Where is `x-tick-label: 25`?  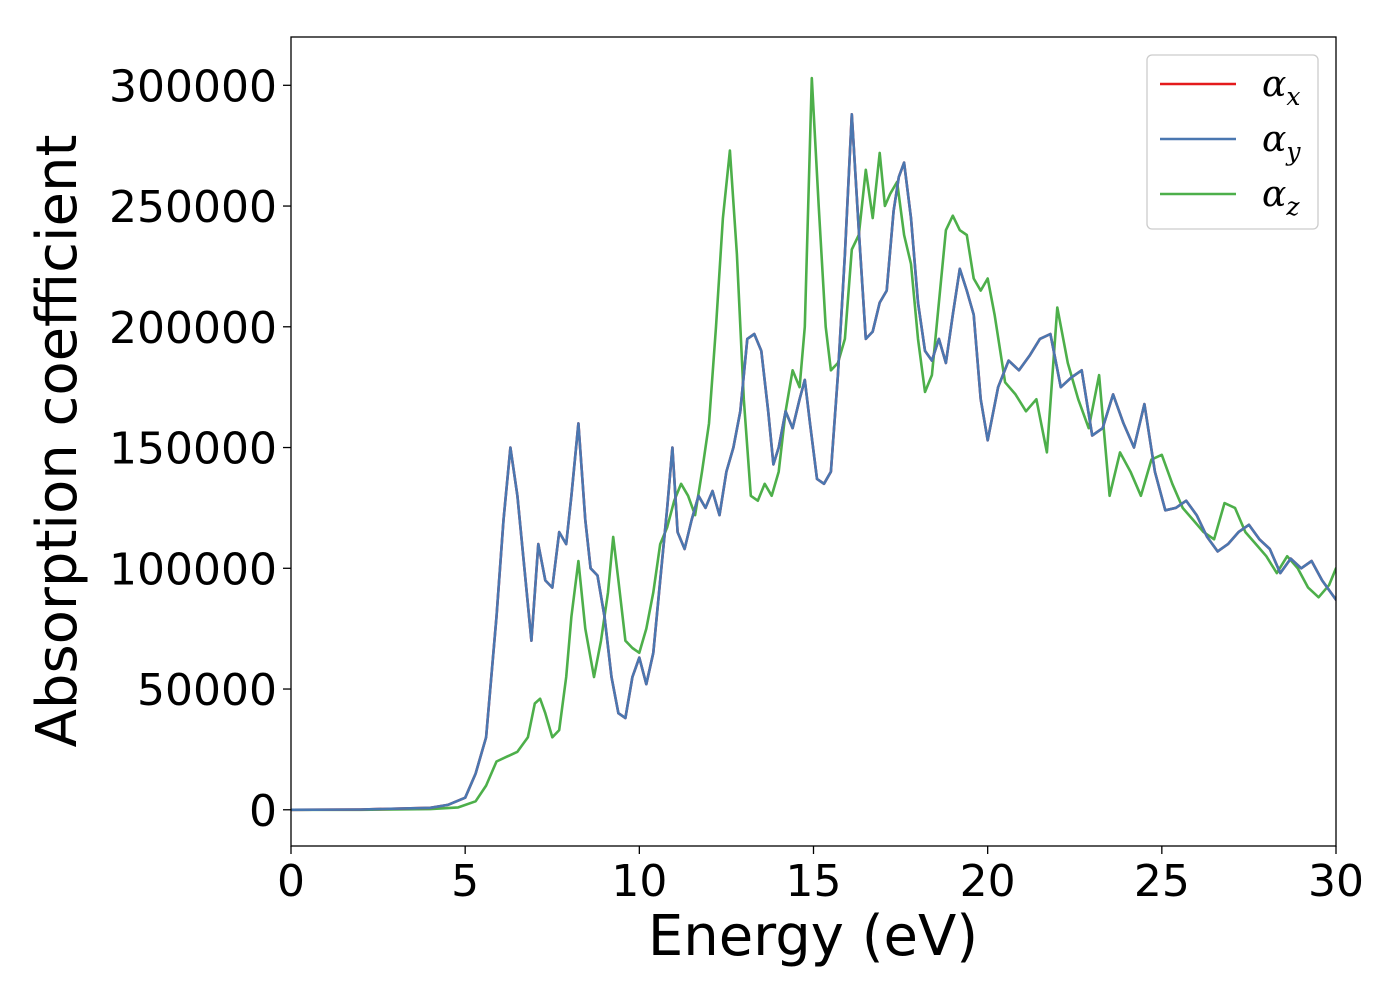
x-tick-label: 25 is located at coordinates (1162, 881).